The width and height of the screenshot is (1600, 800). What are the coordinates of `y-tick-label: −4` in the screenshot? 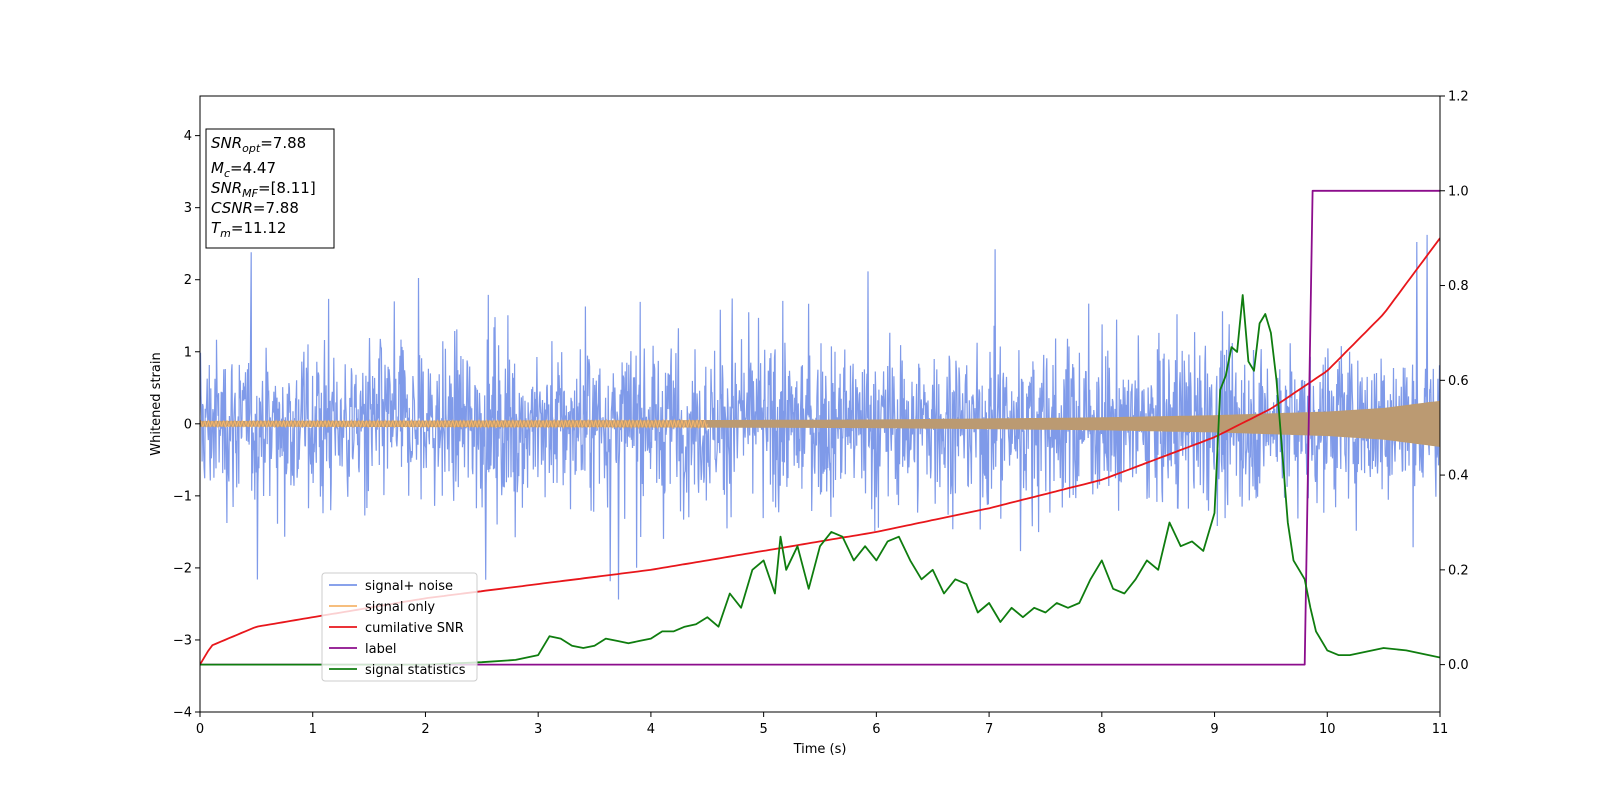 It's located at (182, 713).